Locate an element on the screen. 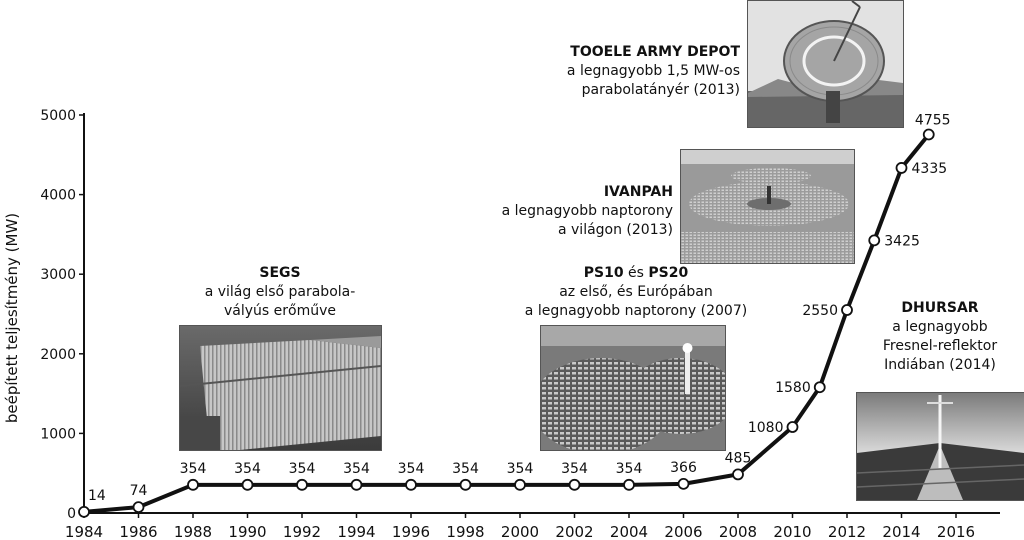 This screenshot has width=1024, height=540. annotation-dhursar-line-2: Fresnel-reflektor is located at coordinates (940, 346).